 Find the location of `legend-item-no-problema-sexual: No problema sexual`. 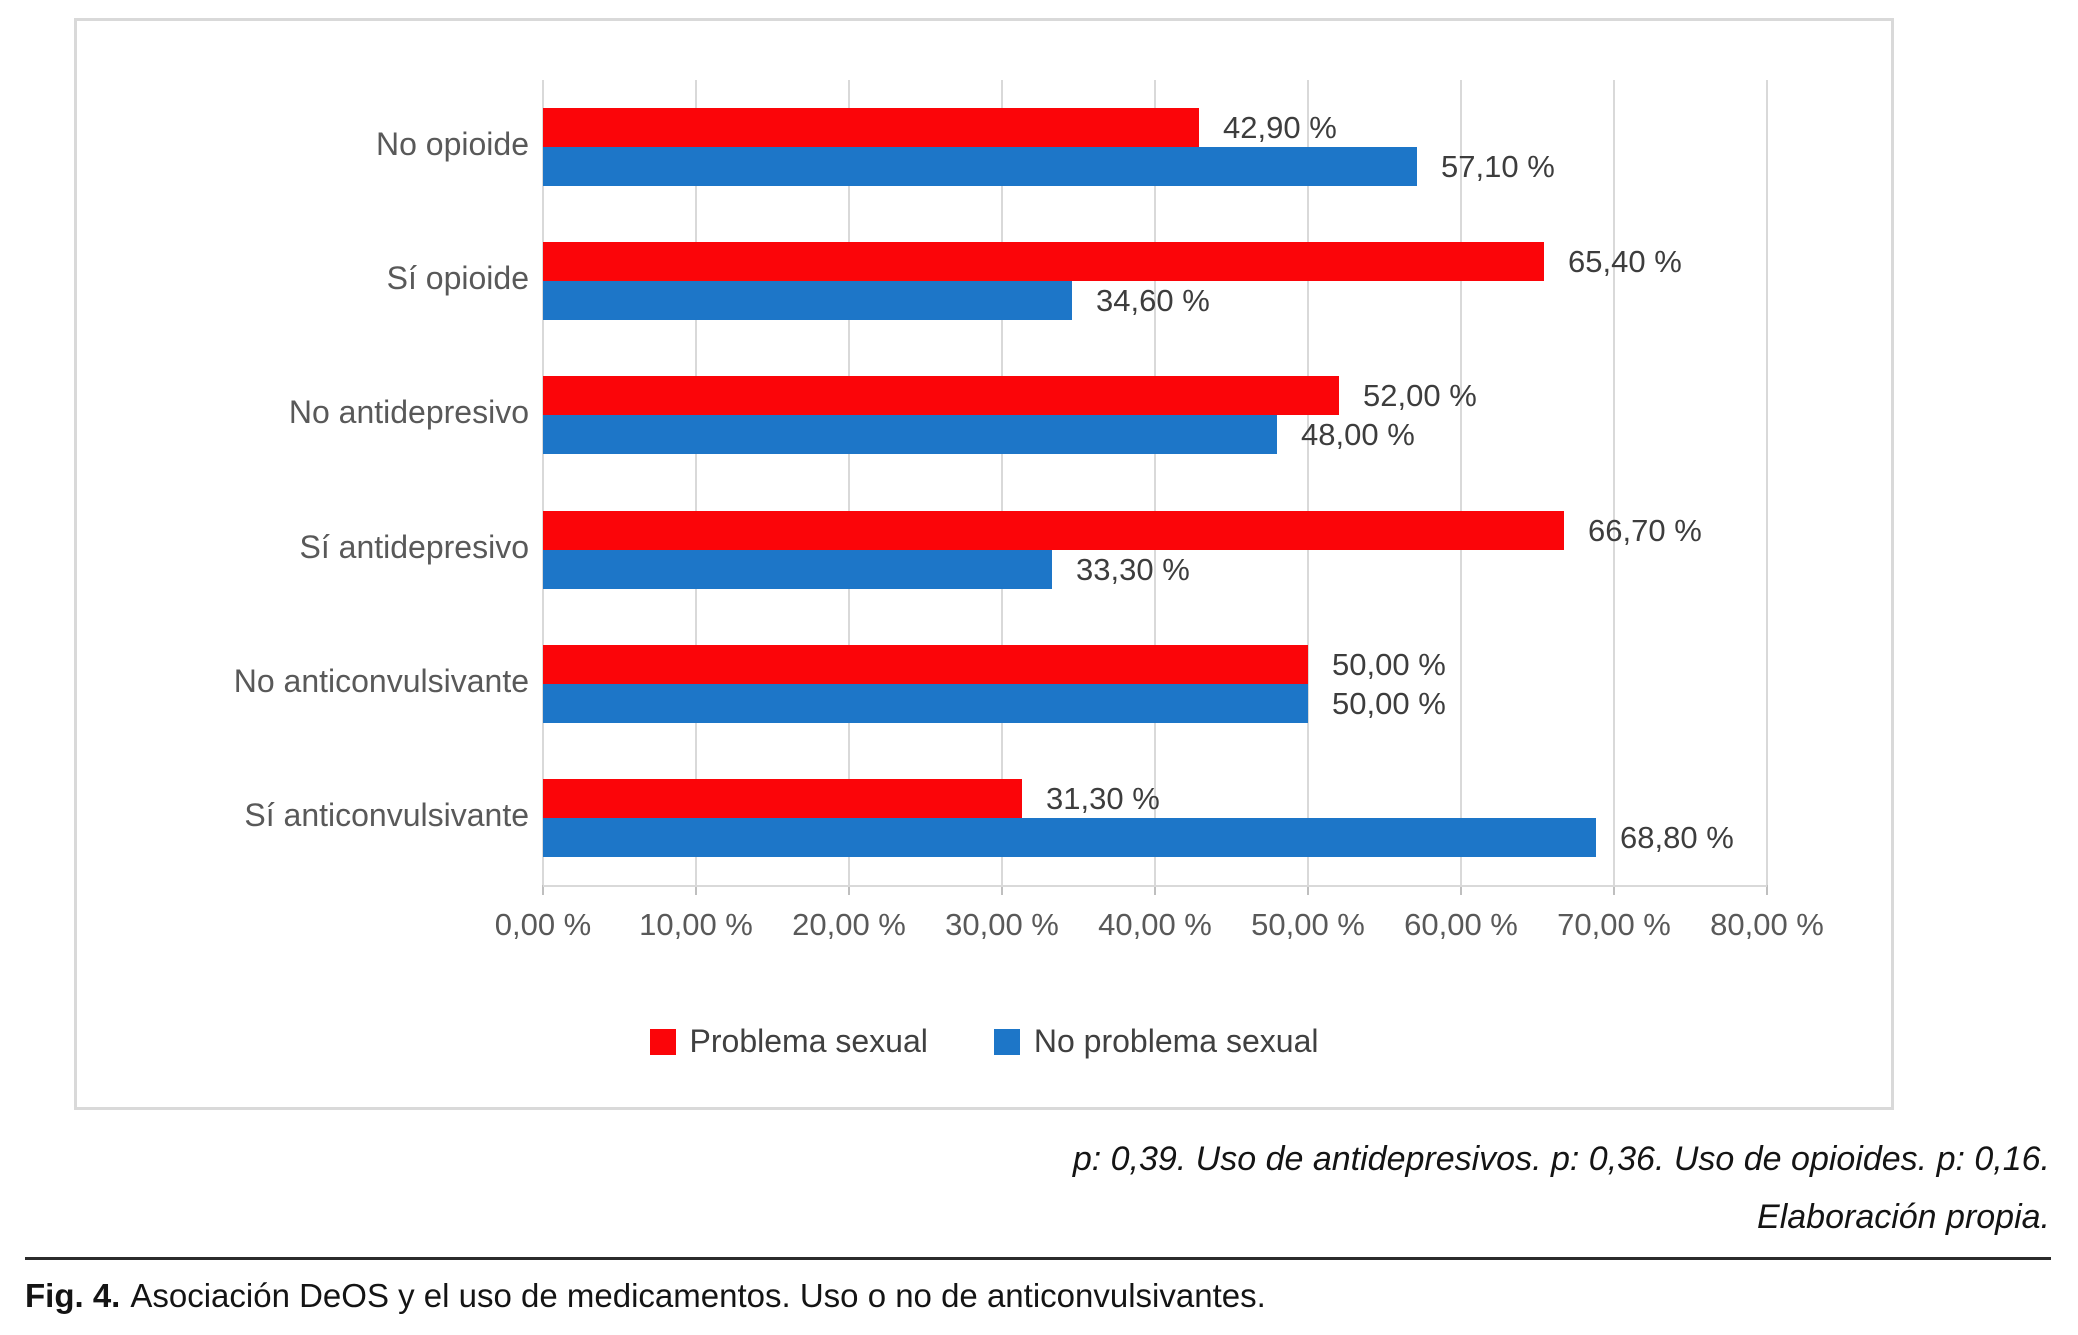

legend-item-no-problema-sexual: No problema sexual is located at coordinates (1156, 1041).